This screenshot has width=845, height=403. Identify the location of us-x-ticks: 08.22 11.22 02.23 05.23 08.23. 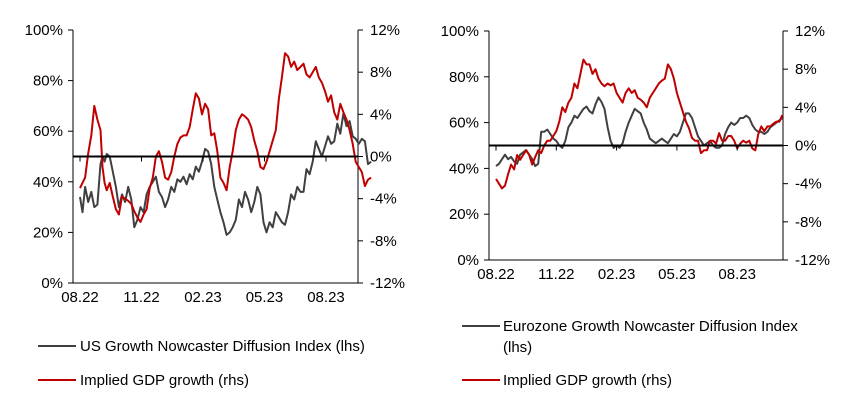
(203, 297).